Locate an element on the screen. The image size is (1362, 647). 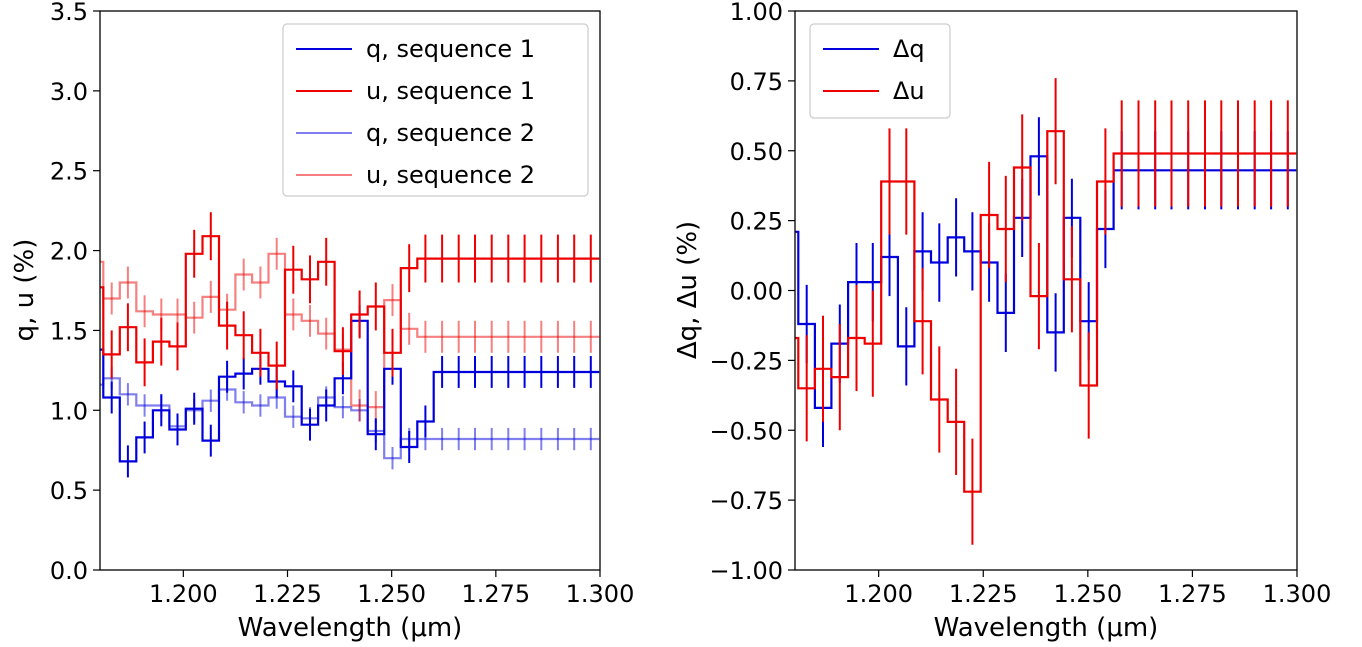
right-x-tick-label: 1.300 is located at coordinates (1297, 594).